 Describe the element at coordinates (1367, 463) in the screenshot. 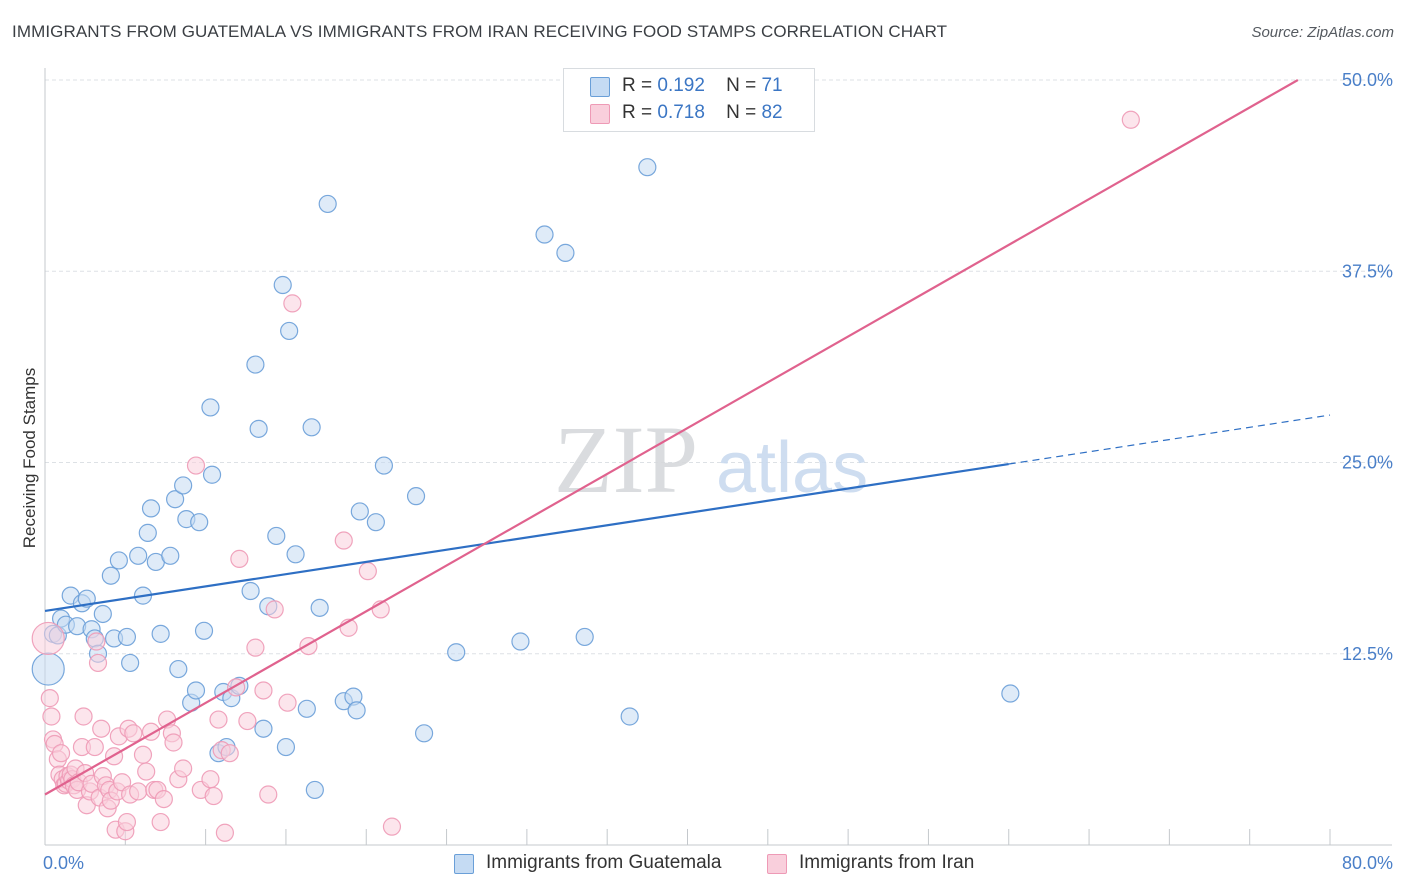

I see `y-tick-label: 25.0%` at that location.